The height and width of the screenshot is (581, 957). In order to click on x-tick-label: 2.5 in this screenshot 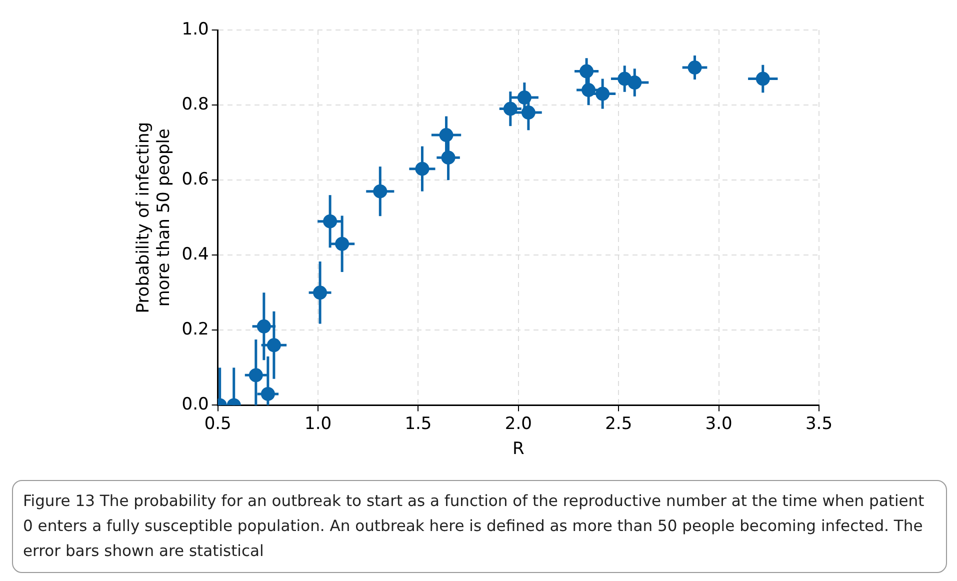, I will do `click(618, 424)`.